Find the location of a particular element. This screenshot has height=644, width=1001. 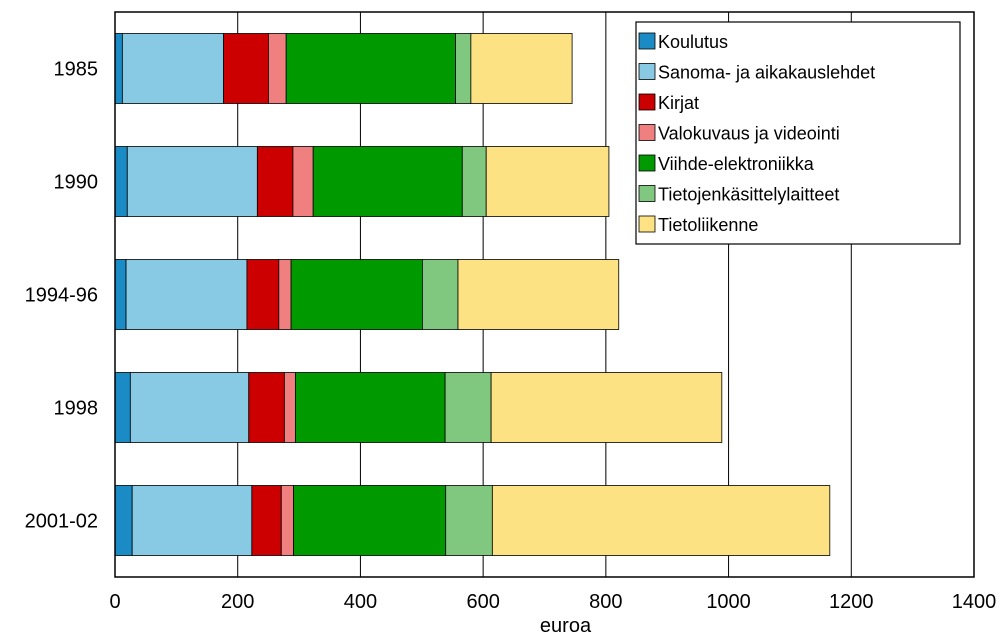

x-tick-label: 600 is located at coordinates (482, 602).